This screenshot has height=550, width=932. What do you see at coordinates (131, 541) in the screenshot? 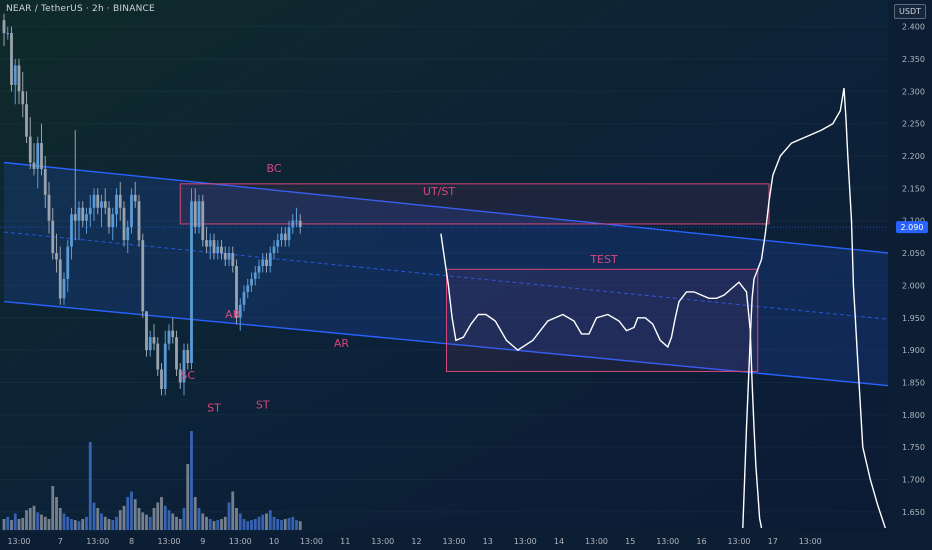
I see `time-tick-label: 8` at bounding box center [131, 541].